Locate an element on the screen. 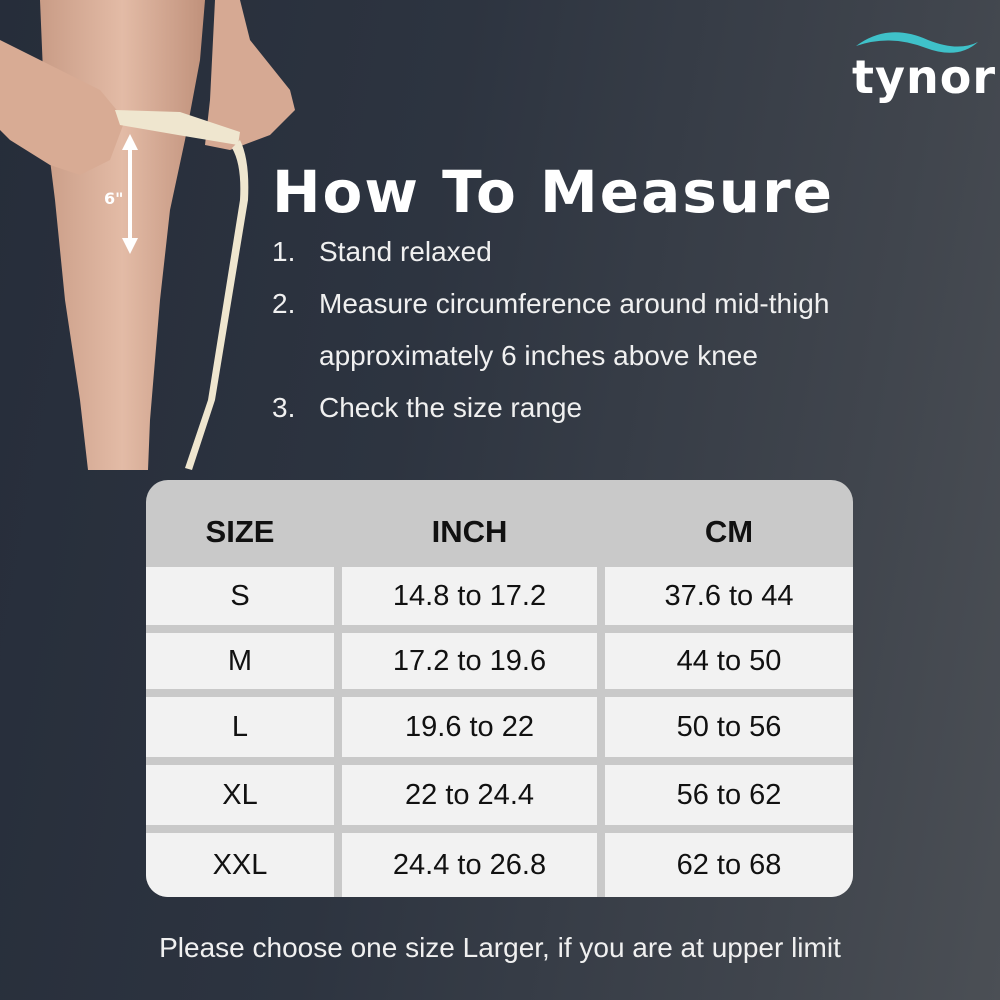 Image resolution: width=1000 pixels, height=1000 pixels. cm-cell: 56 to 62 is located at coordinates (729, 795).